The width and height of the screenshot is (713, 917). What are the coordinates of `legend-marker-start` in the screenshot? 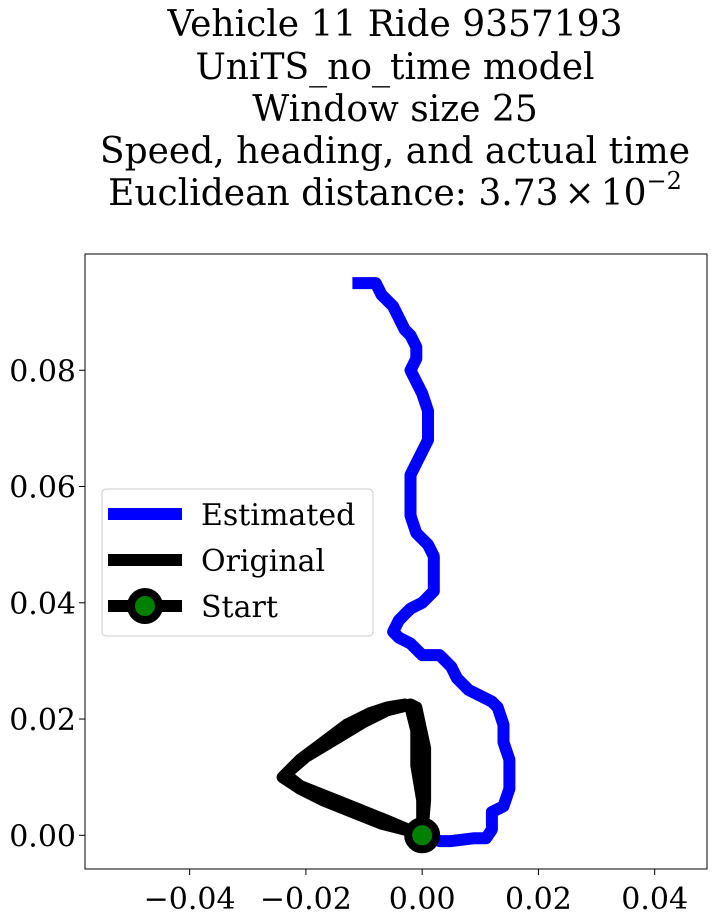 It's located at (145, 606).